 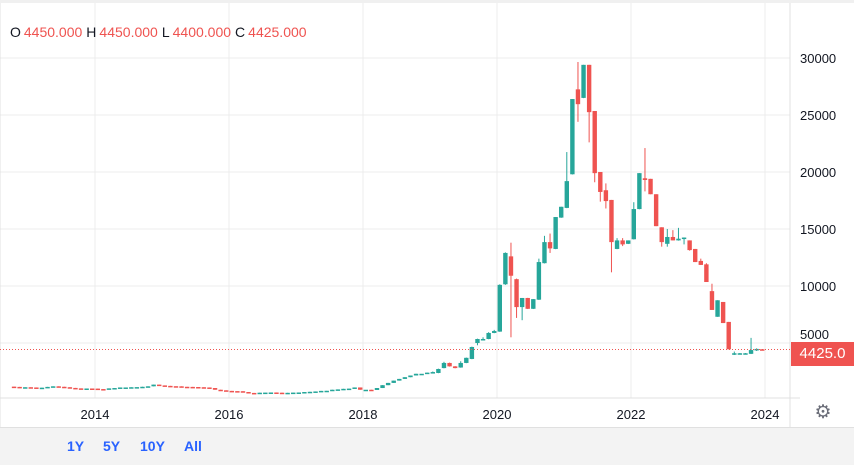 I want to click on y-tick-label: 10000, so click(x=818, y=286).